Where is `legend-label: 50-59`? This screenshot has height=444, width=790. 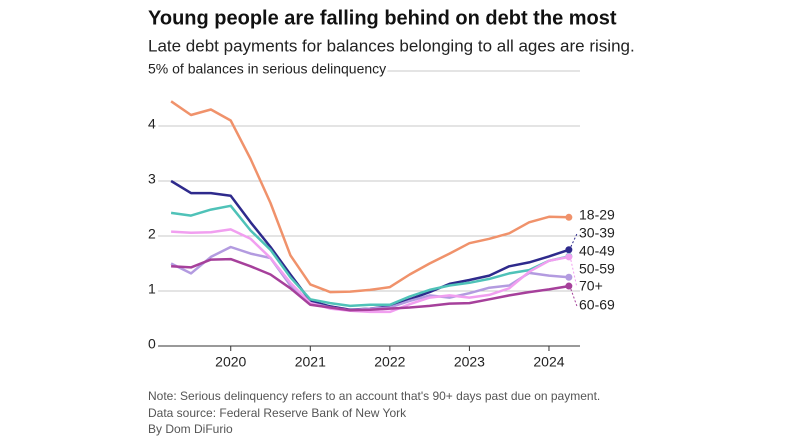 legend-label: 50-59 is located at coordinates (597, 269).